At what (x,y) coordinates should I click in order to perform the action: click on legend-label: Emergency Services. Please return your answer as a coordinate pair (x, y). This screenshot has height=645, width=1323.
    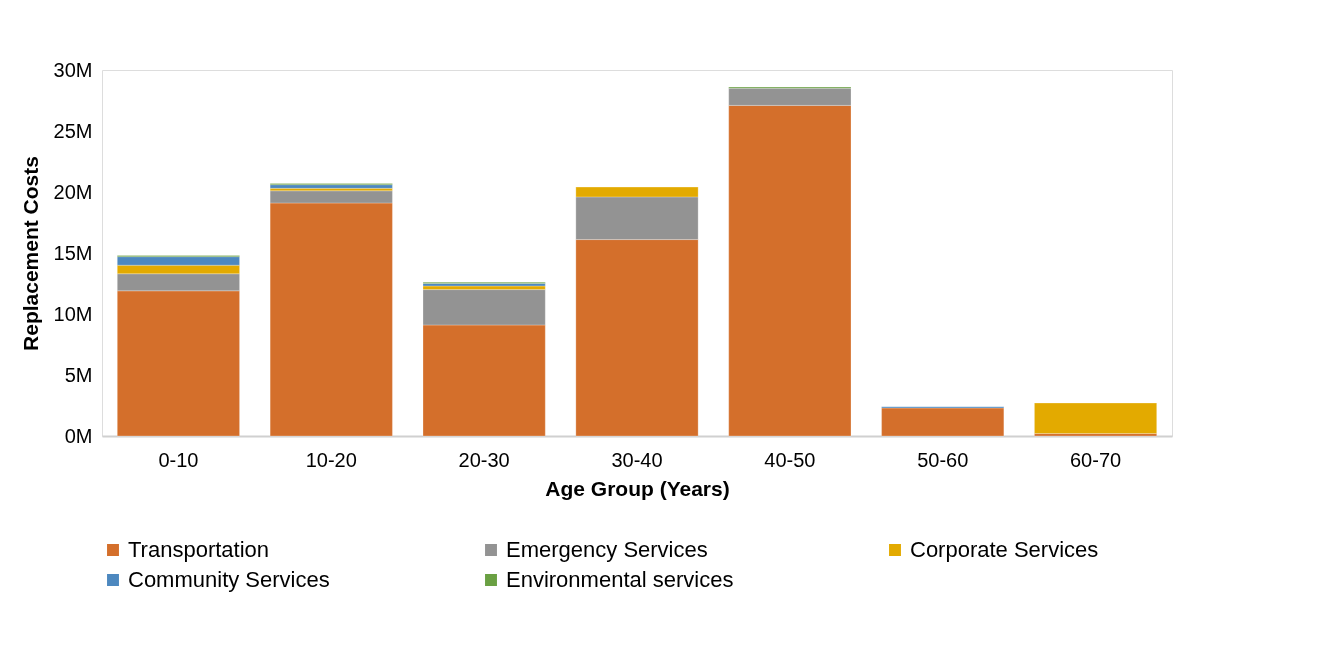
    Looking at the image, I should click on (607, 549).